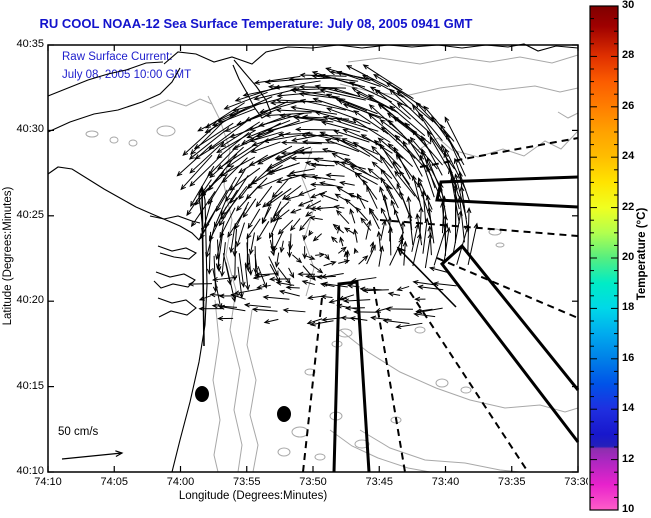 This screenshot has height=518, width=651. I want to click on y-tick-label: 40:15, so click(30, 385).